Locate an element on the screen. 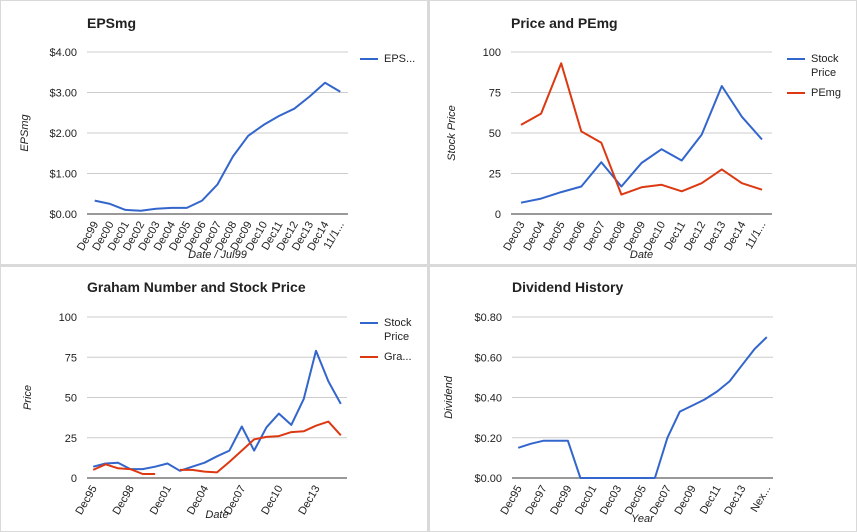 This screenshot has width=857, height=532. chart-title: Graham Number and Stock Price is located at coordinates (196, 287).